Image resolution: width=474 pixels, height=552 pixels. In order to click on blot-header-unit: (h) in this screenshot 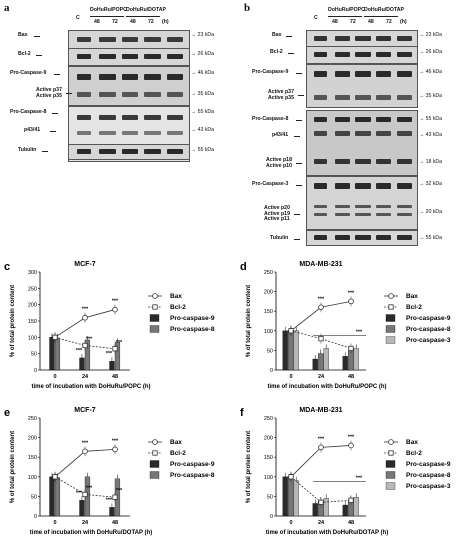, I will do `click(403, 22)`.